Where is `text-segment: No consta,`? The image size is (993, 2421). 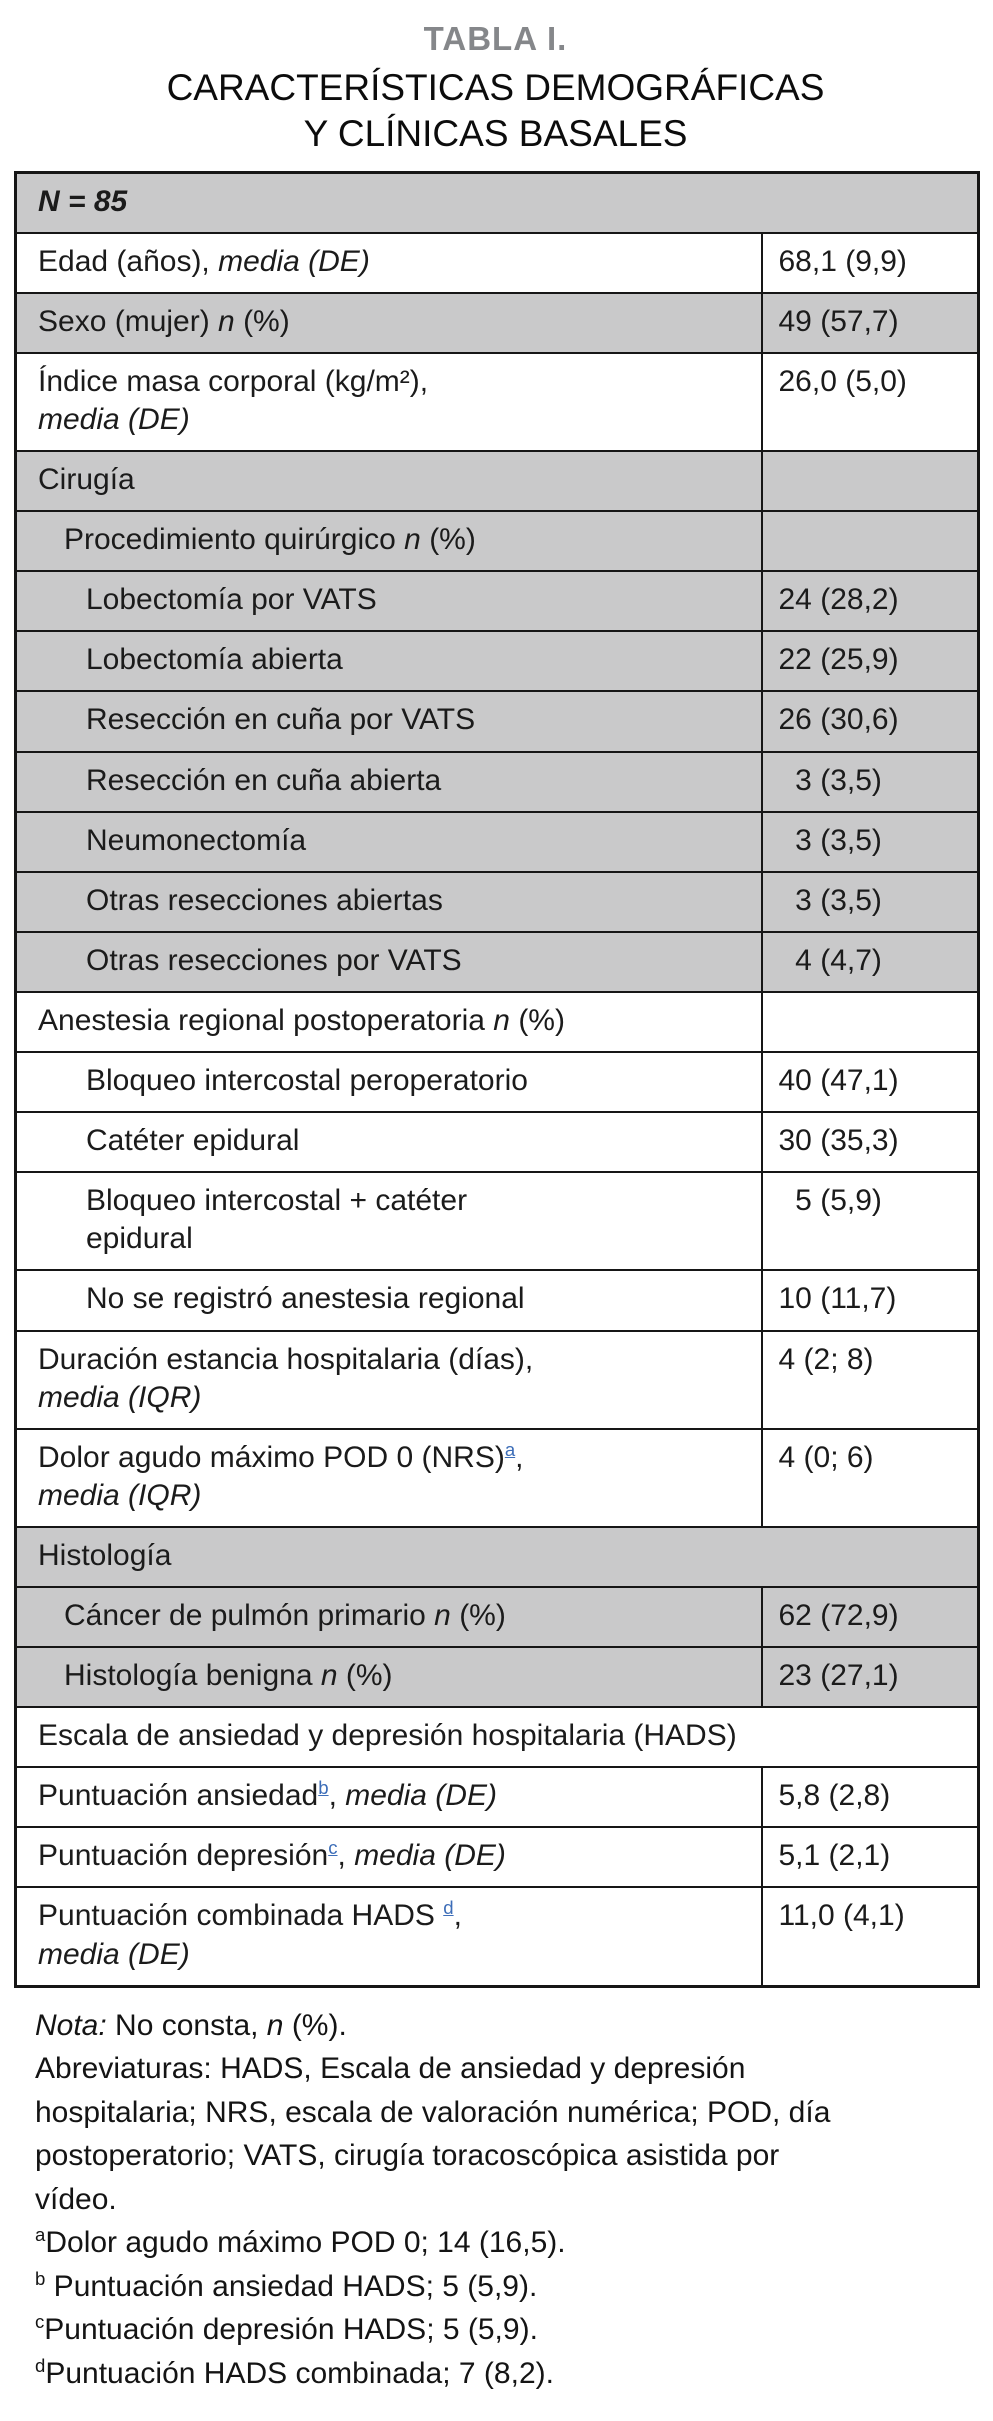
text-segment: No consta, is located at coordinates (186, 2025).